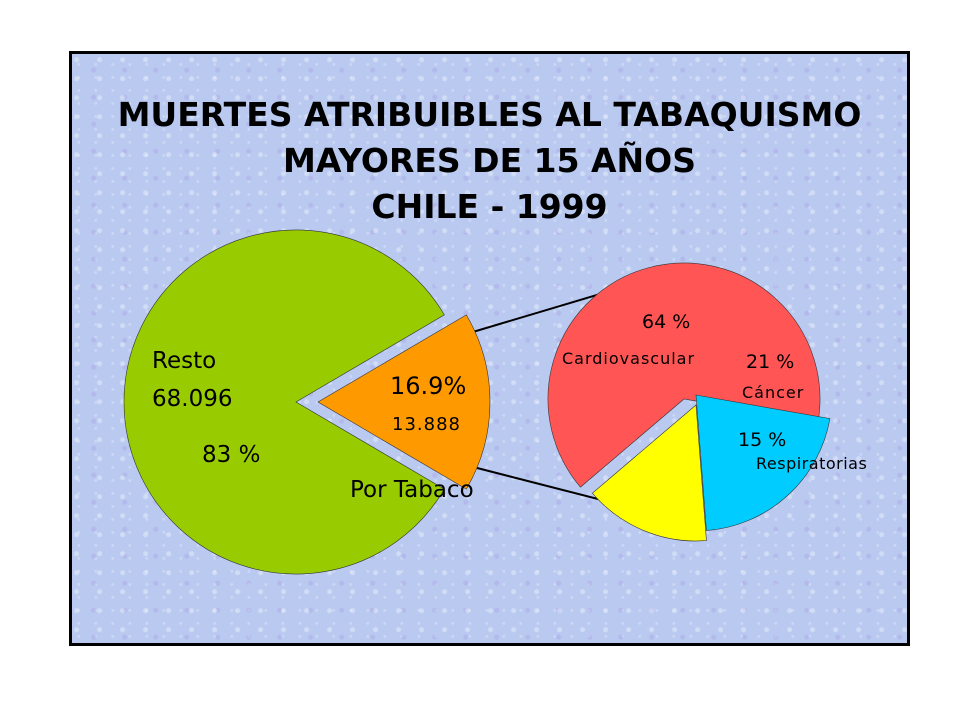 The width and height of the screenshot is (960, 720). I want to click on label-resp: Respiratorias, so click(811, 463).